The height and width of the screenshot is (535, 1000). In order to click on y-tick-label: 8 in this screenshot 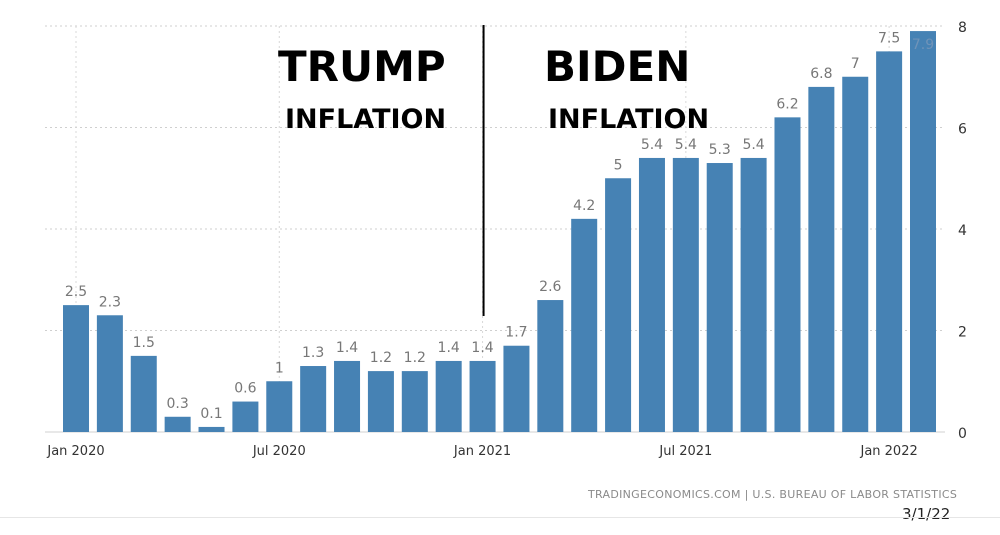, I will do `click(962, 28)`.